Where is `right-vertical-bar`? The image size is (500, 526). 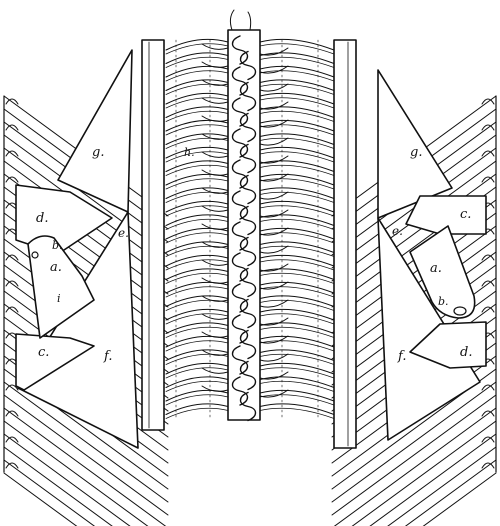
right-vertical-bar is located at coordinates (345, 244).